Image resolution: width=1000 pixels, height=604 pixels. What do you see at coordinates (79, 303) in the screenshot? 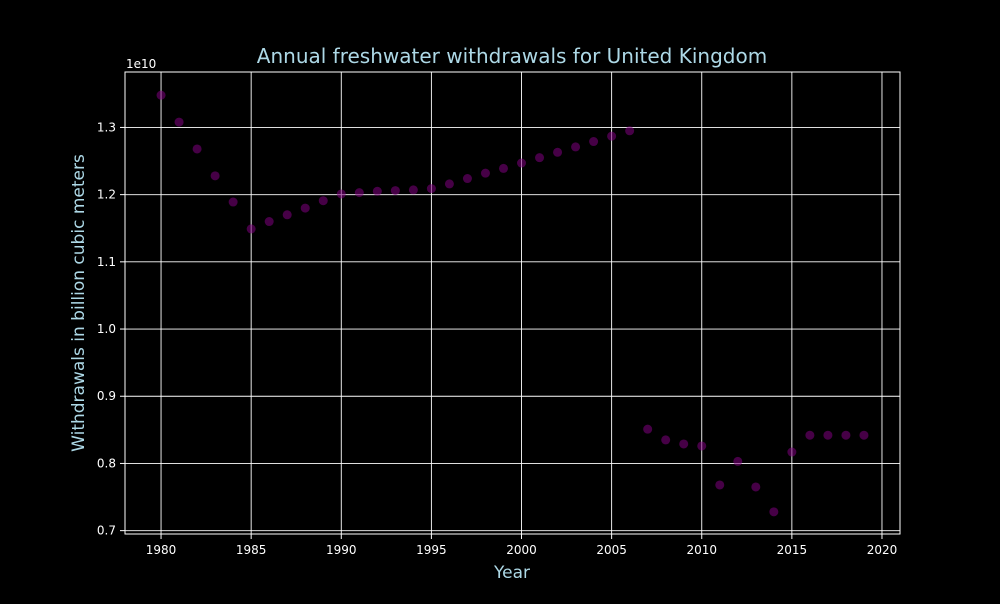
I see `y-axis-label: Withdrawals in billion cubic meters` at bounding box center [79, 303].